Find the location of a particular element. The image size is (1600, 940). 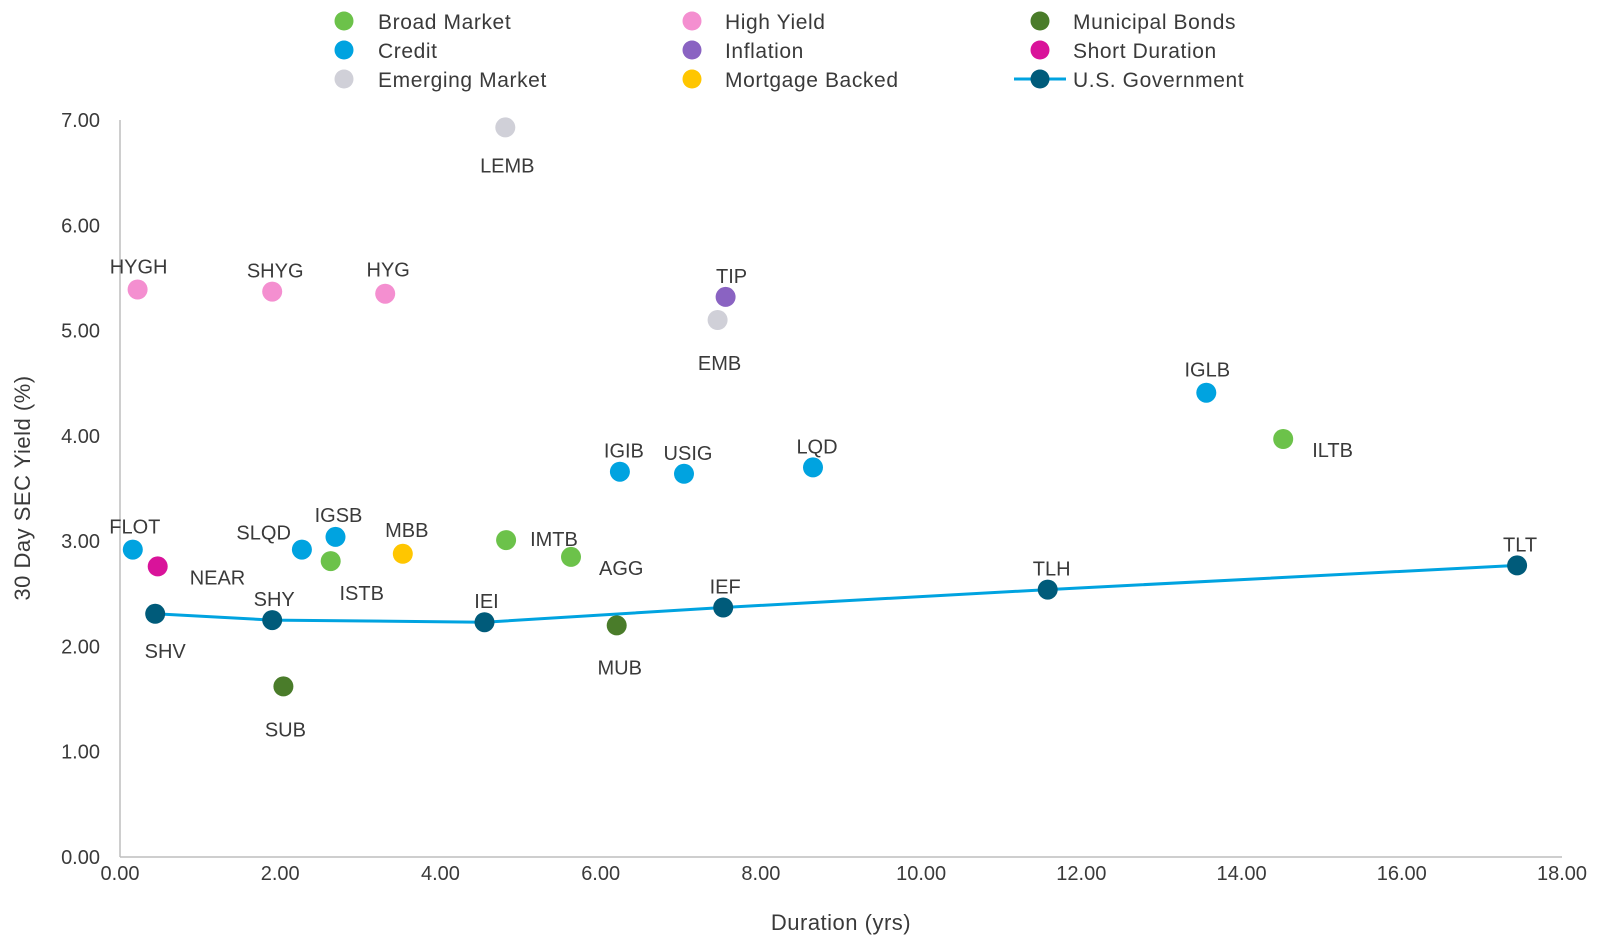

y-tick-label: 6.00 is located at coordinates (80, 226).